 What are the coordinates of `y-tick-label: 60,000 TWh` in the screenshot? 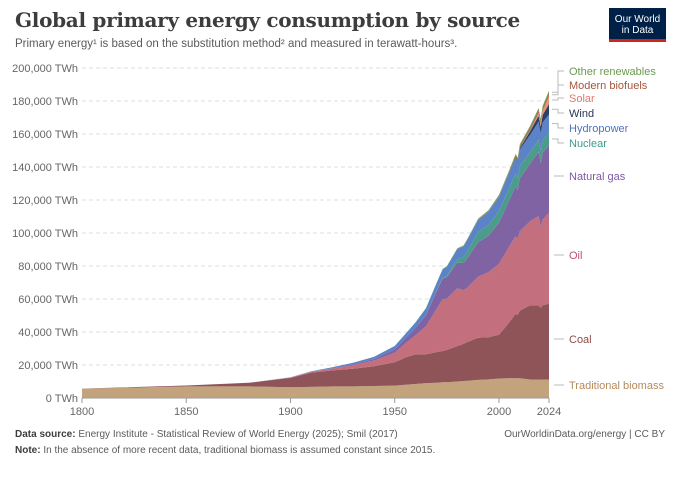 It's located at (48, 300).